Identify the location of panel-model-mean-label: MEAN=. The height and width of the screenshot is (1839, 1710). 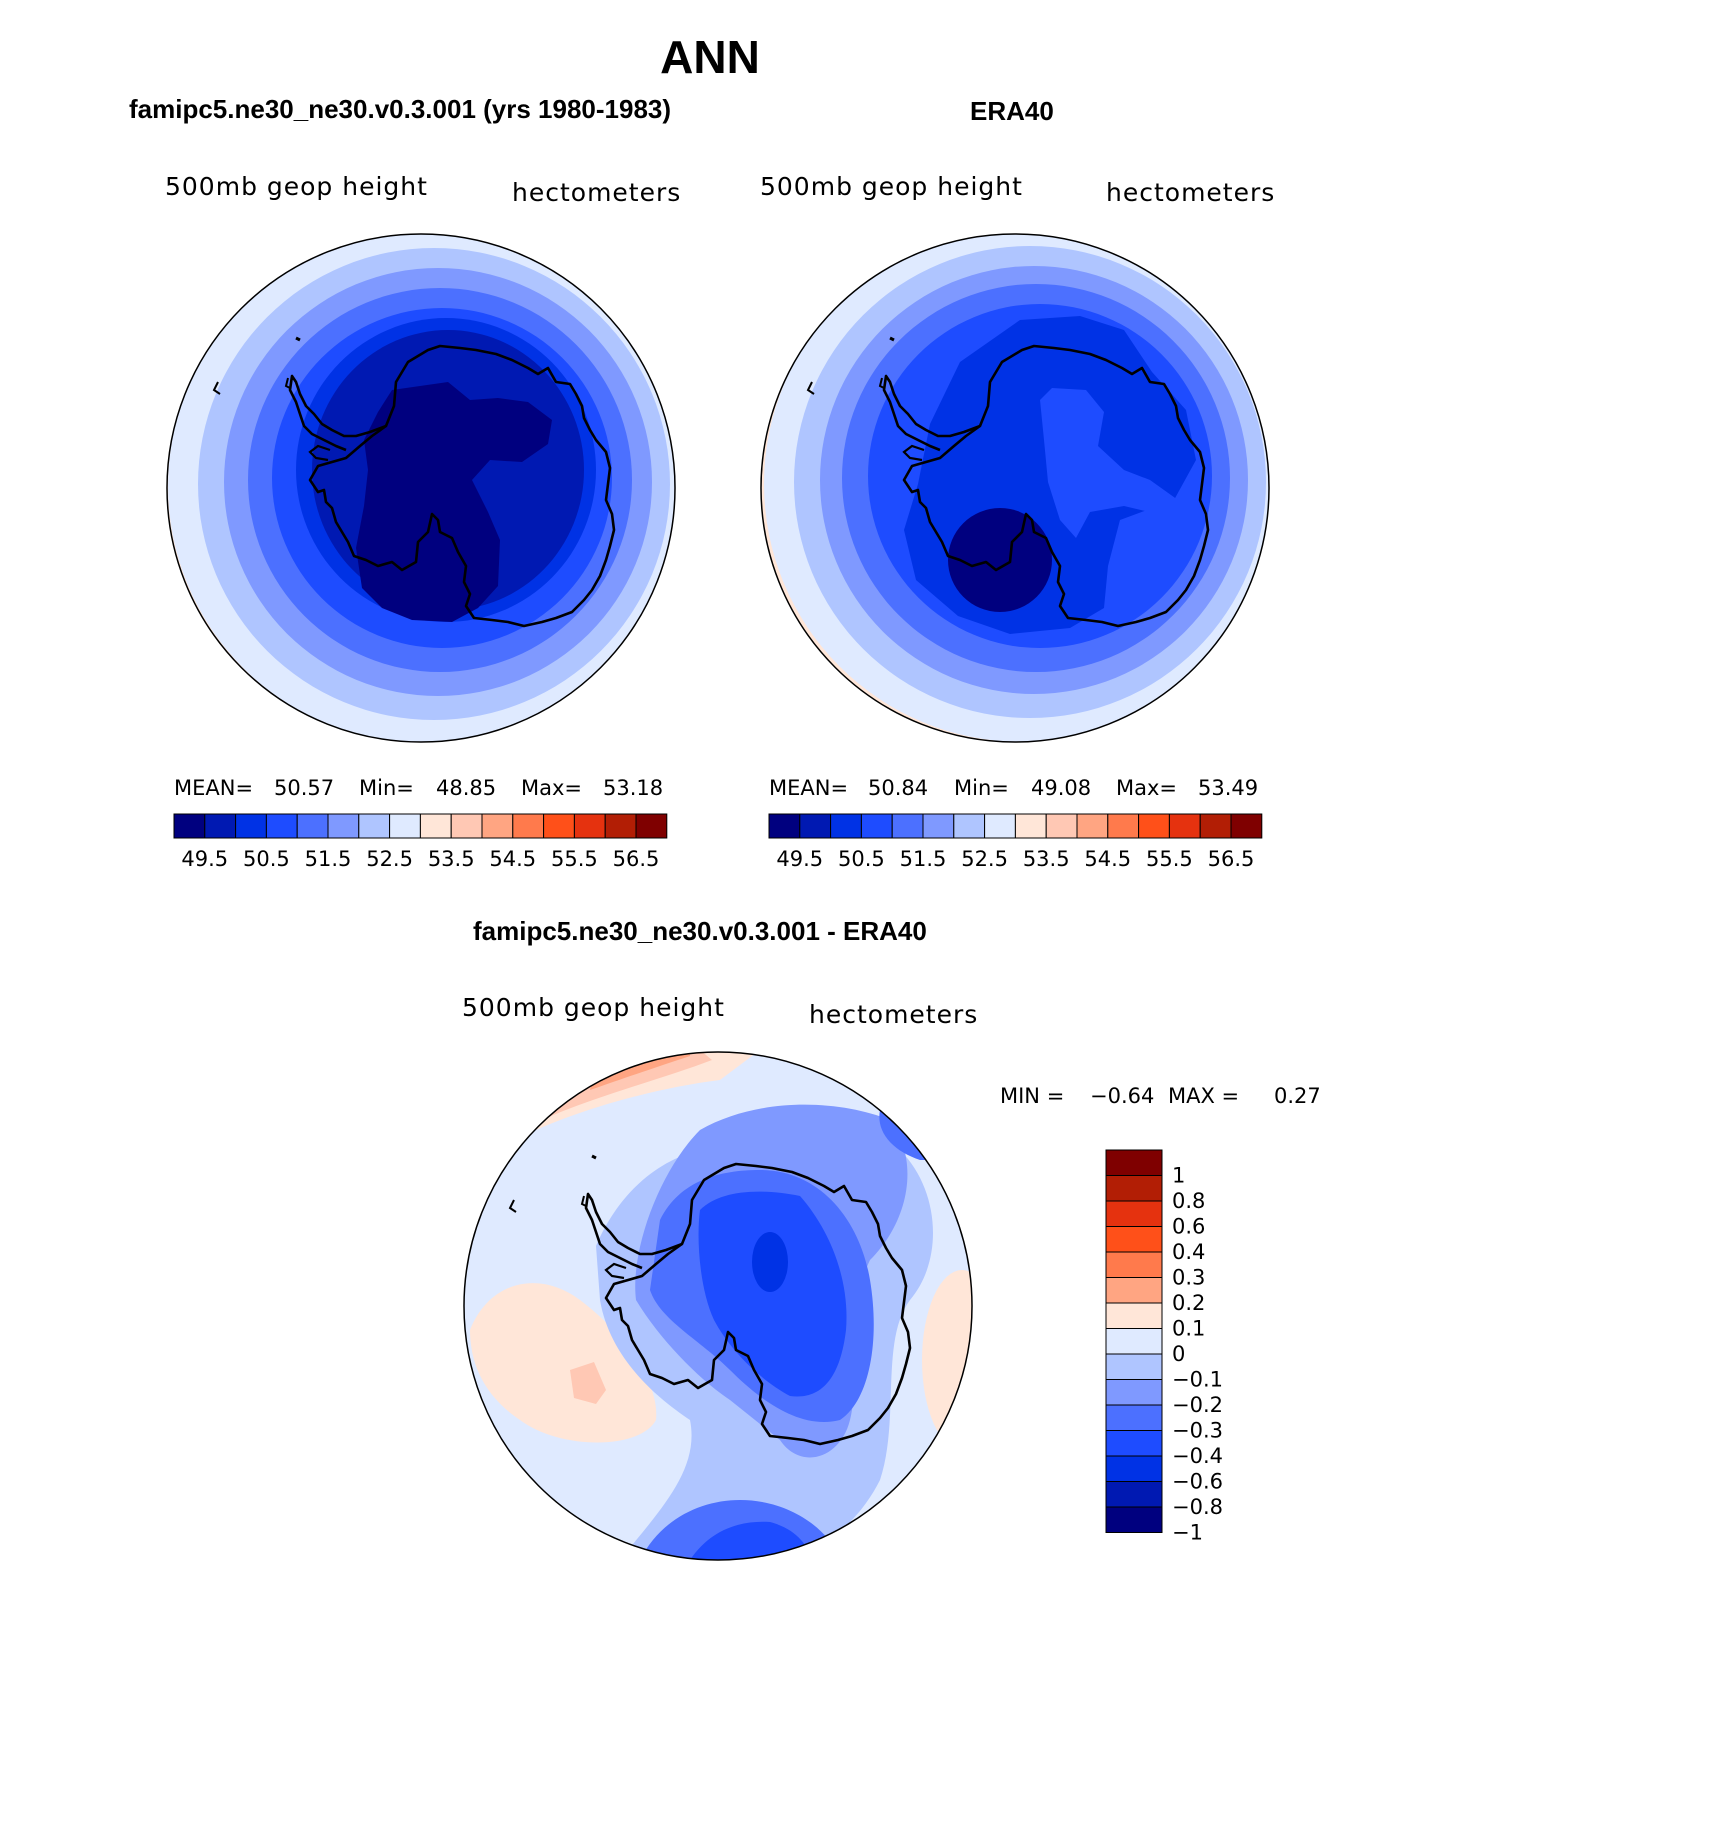
(214, 788).